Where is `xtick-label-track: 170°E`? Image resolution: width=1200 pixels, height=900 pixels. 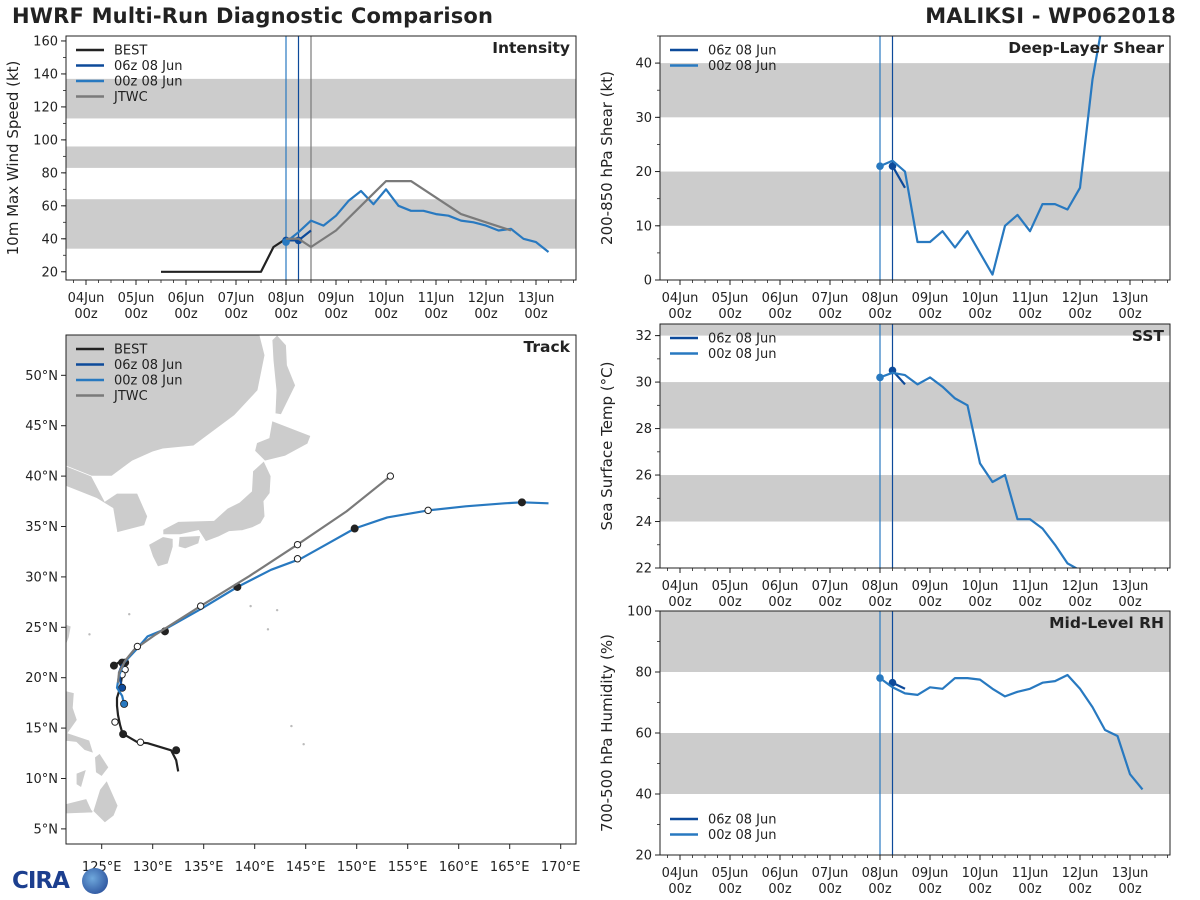 xtick-label-track: 170°E is located at coordinates (561, 867).